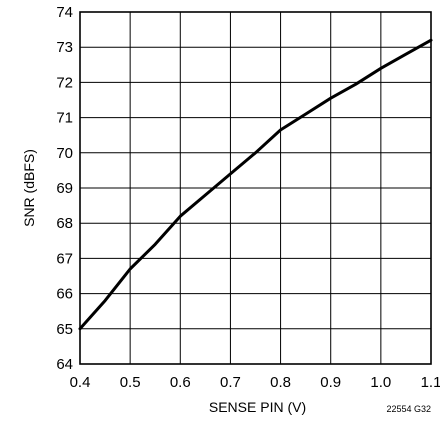 The width and height of the screenshot is (440, 422). Describe the element at coordinates (130, 382) in the screenshot. I see `x-tick-label: 0.5` at that location.